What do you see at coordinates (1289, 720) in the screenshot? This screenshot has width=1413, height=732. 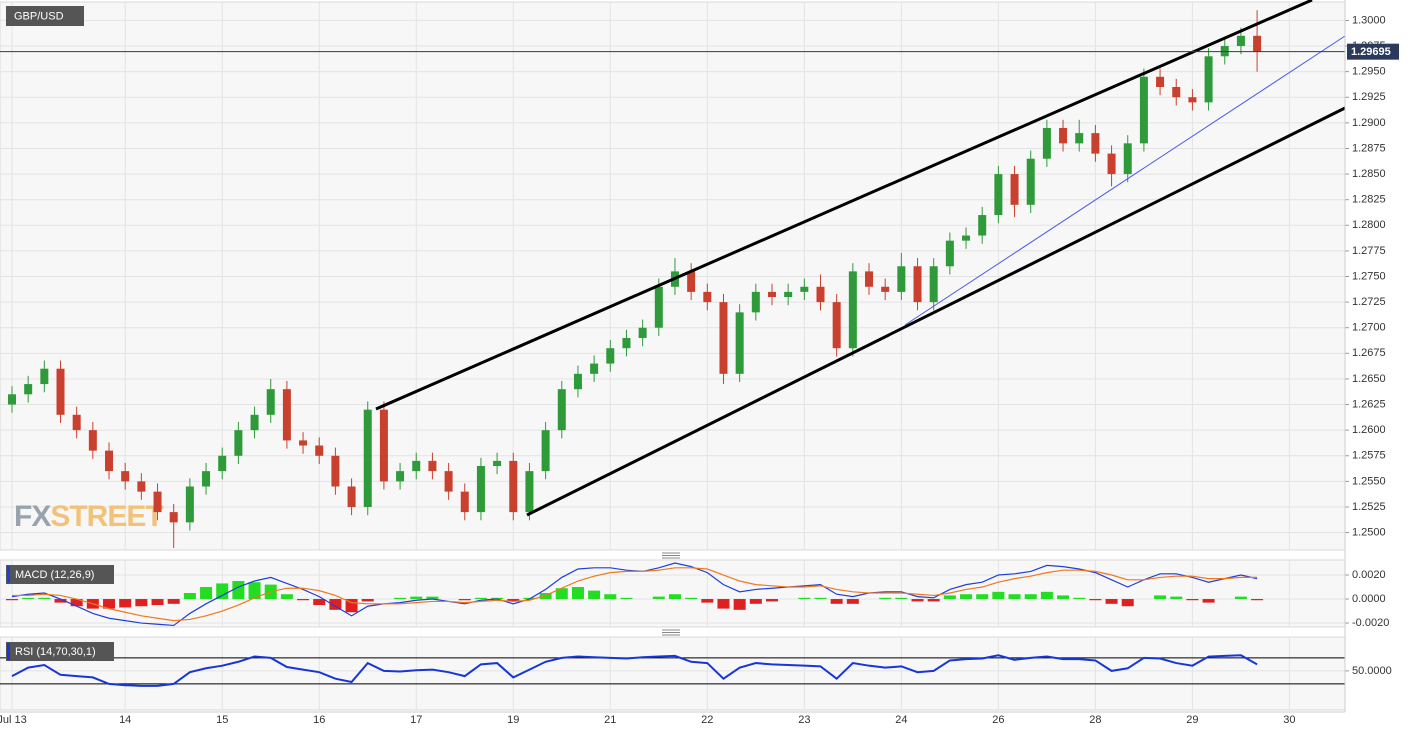 I see `x-tick-label: 30` at bounding box center [1289, 720].